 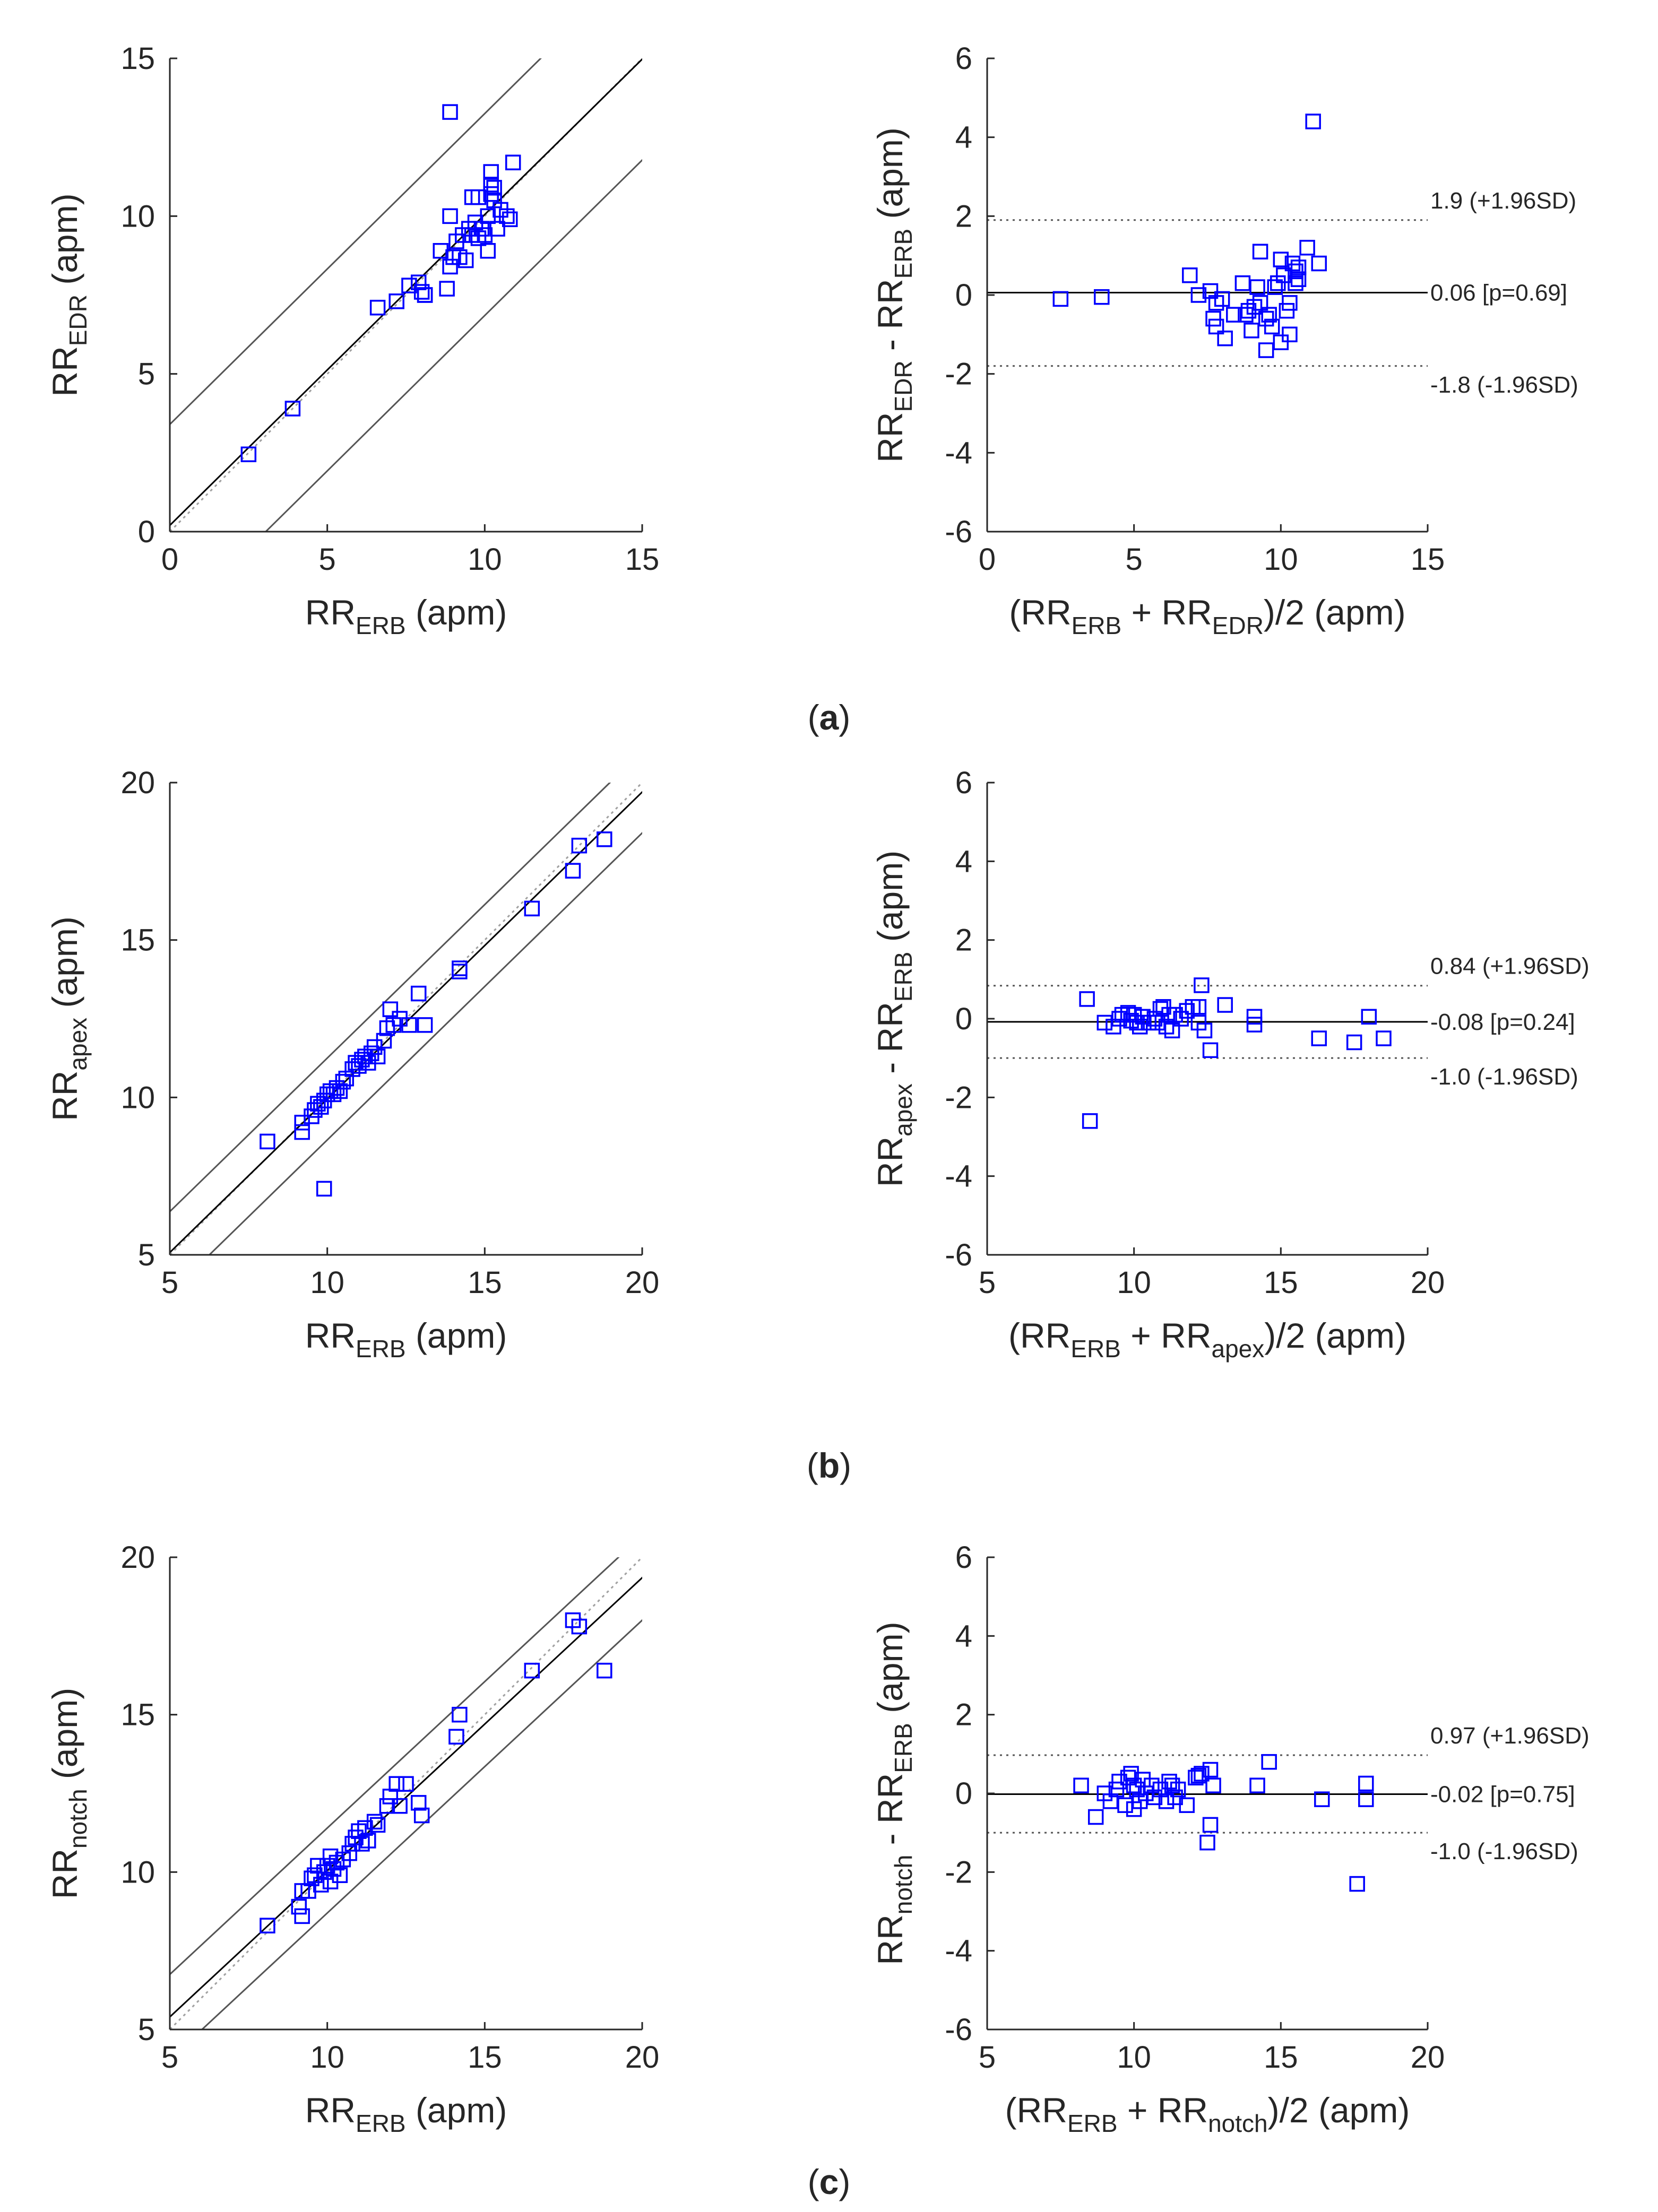 I want to click on upper-loa-label: 0.84 (+1.96SD), so click(x=1510, y=966).